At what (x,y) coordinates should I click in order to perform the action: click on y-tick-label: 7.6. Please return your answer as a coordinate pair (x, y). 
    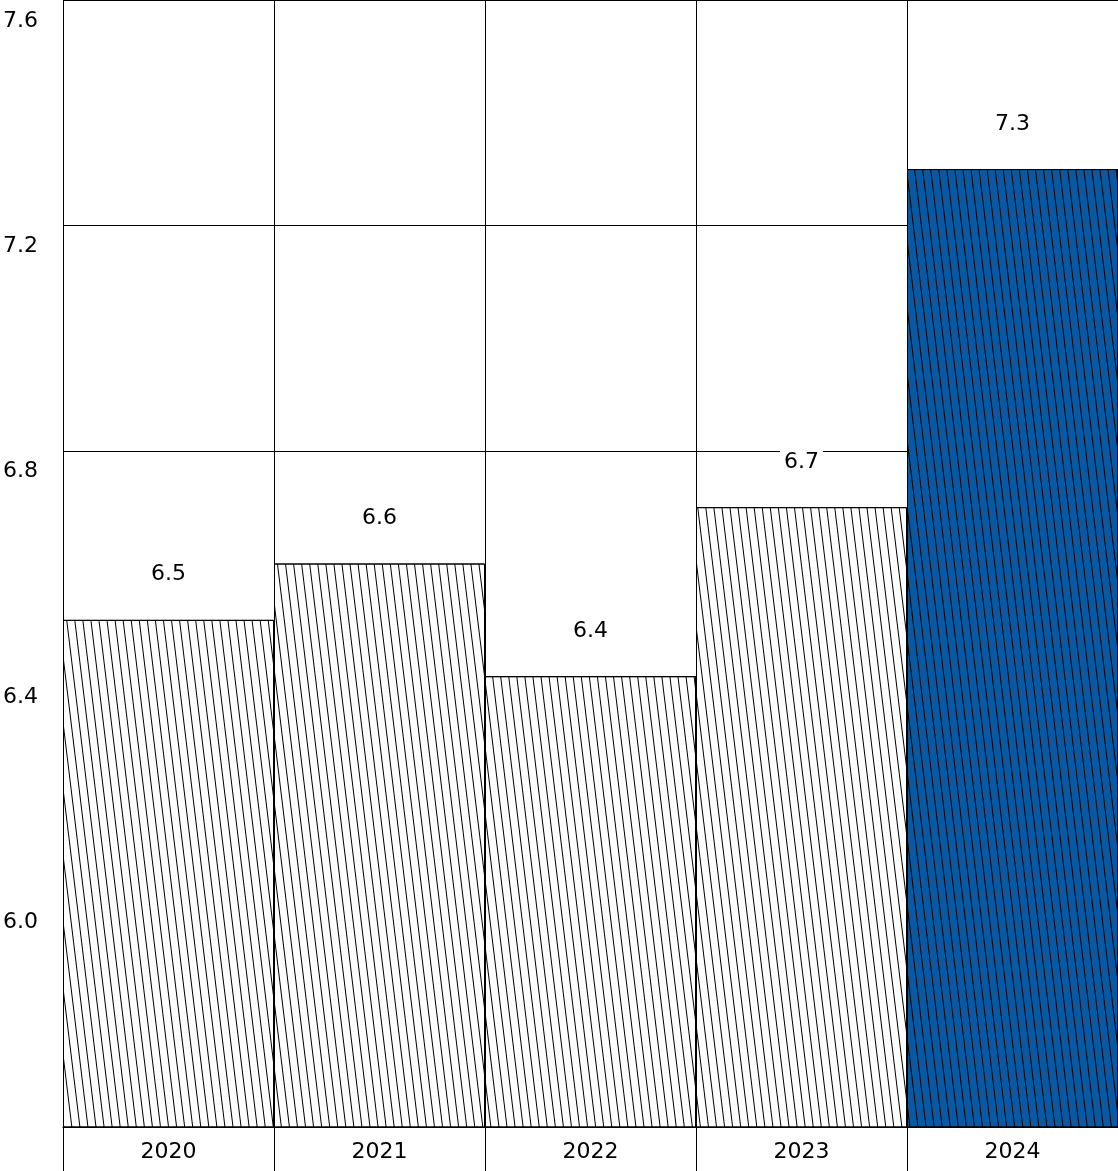
    Looking at the image, I should click on (20, 19).